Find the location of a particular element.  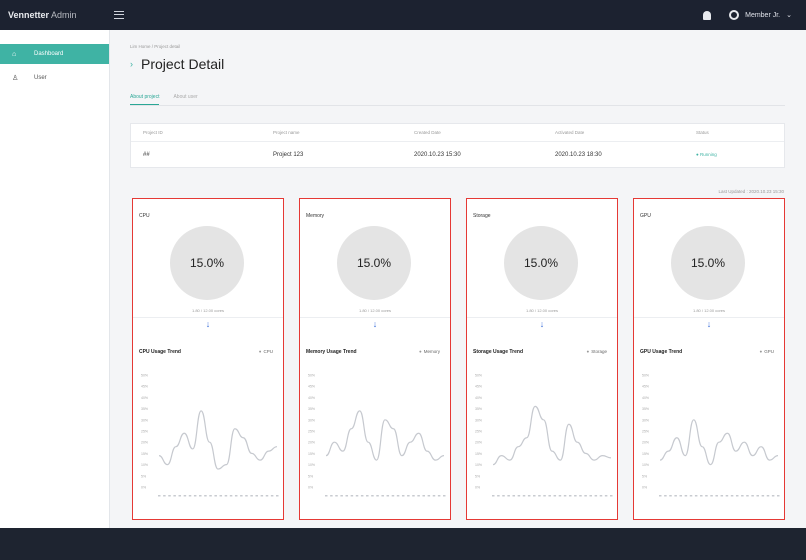

last-updated-text: Last Updated : 2020.10.23 15:30 is located at coordinates (751, 191).